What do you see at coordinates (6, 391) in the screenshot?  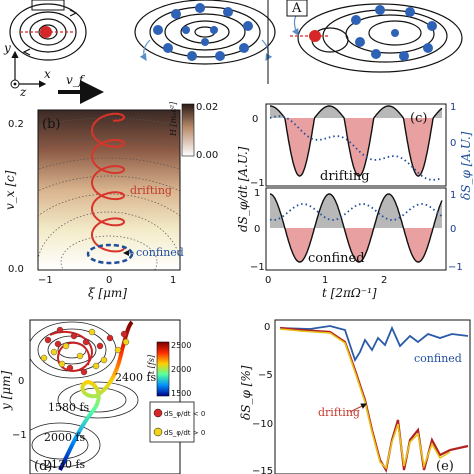 I see `d-ylabel: y [μm]` at bounding box center [6, 391].